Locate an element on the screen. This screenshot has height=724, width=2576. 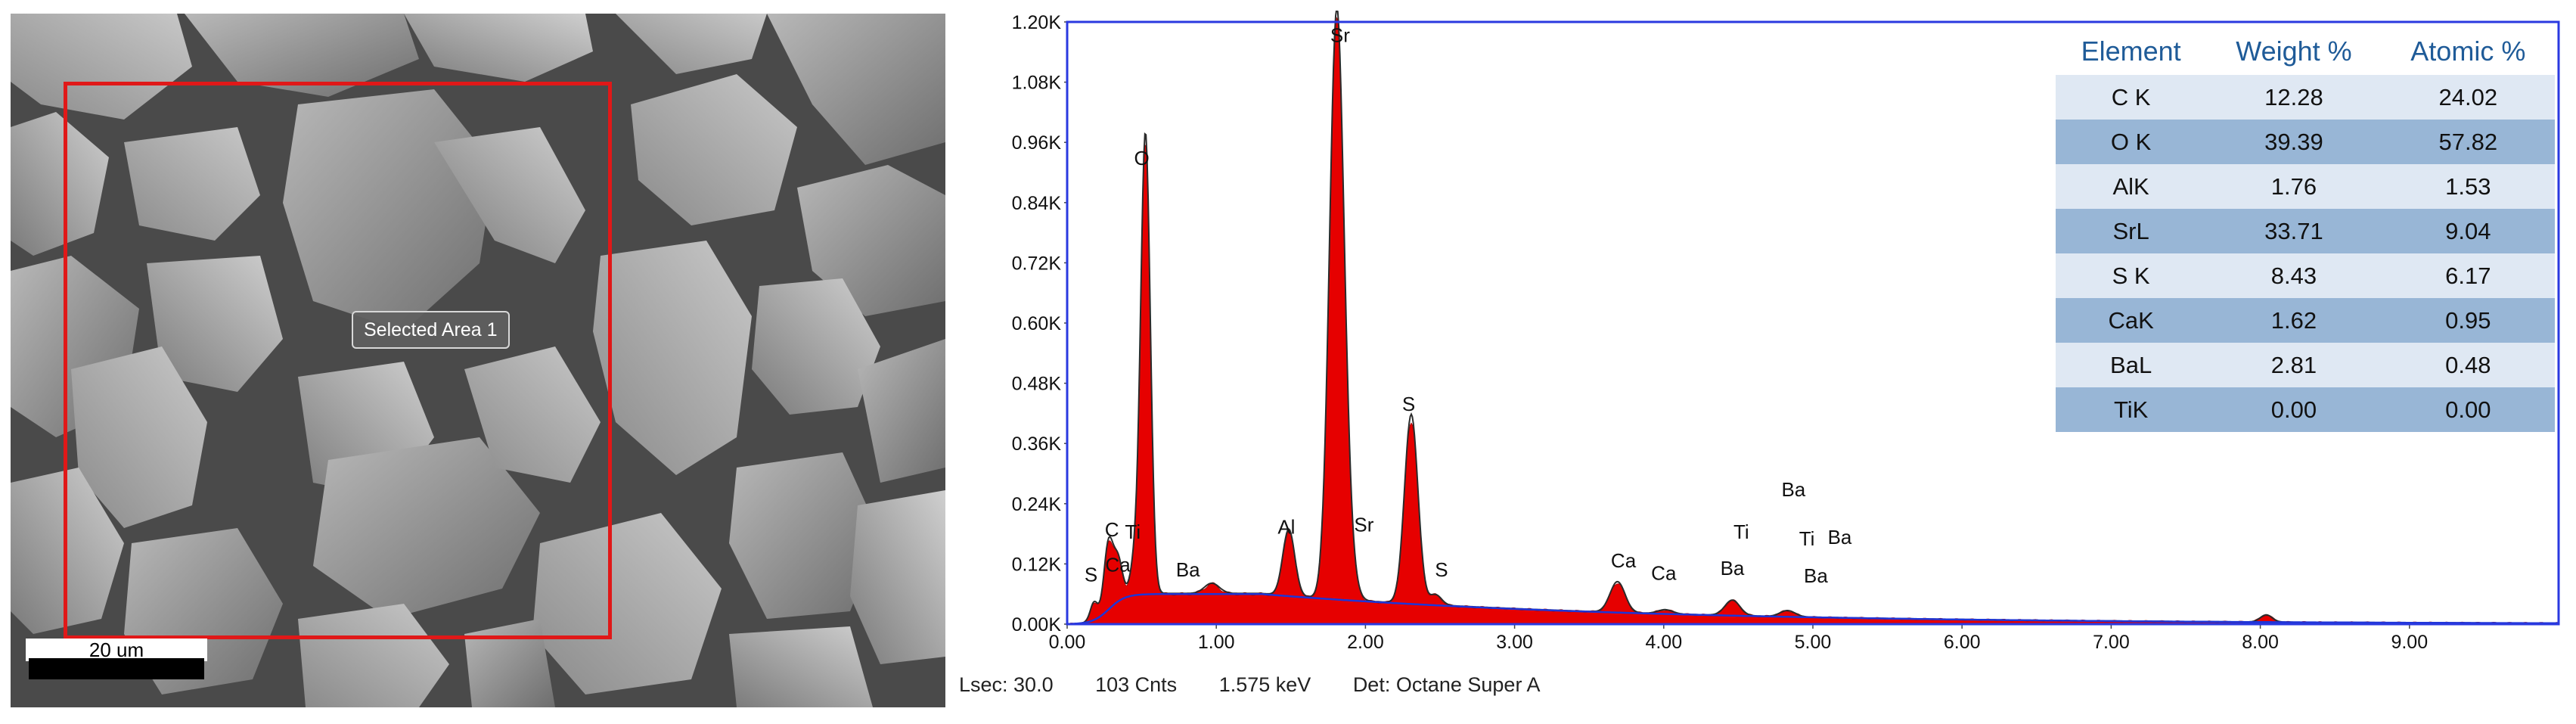
table-row: C K 12.28 24.02 is located at coordinates (2305, 97).